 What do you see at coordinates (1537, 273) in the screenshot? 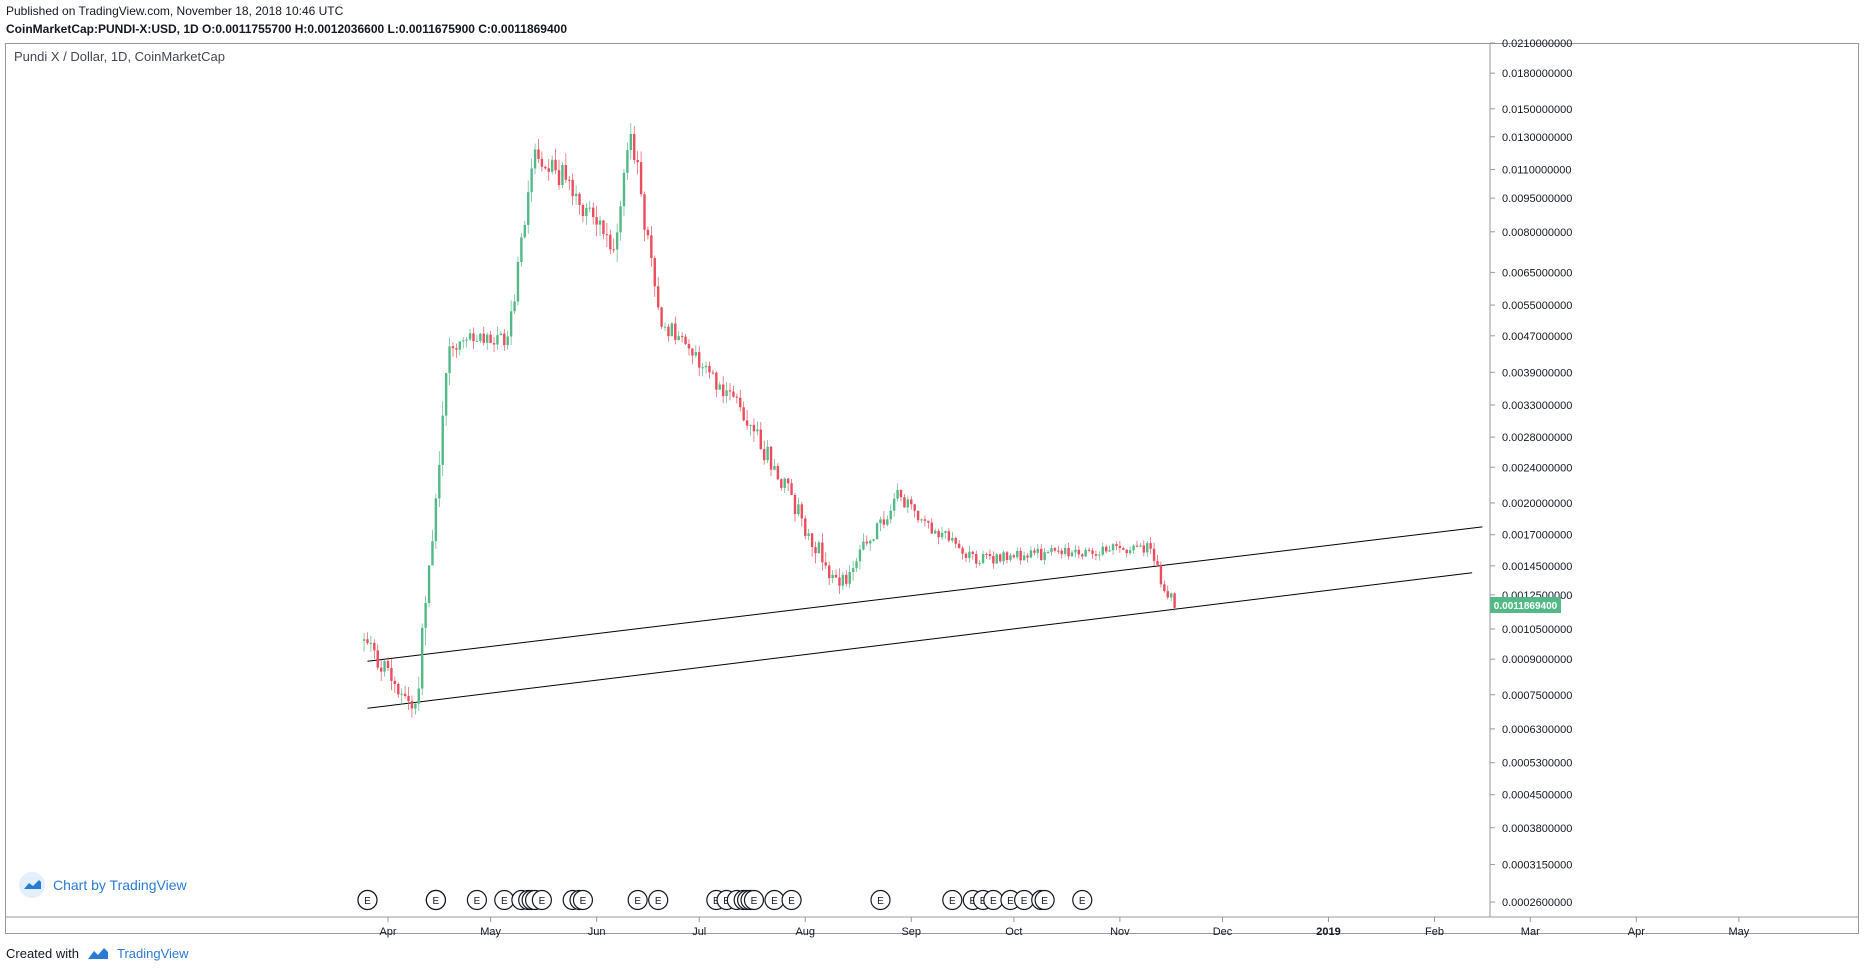
I see `price-tick-label: 0.0065000000` at bounding box center [1537, 273].